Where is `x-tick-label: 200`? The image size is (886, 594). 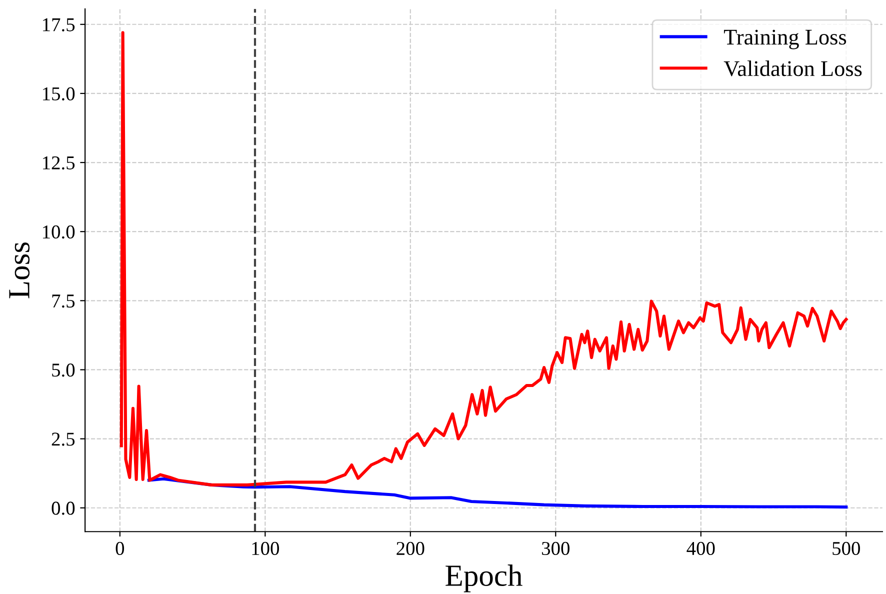
x-tick-label: 200 is located at coordinates (410, 549).